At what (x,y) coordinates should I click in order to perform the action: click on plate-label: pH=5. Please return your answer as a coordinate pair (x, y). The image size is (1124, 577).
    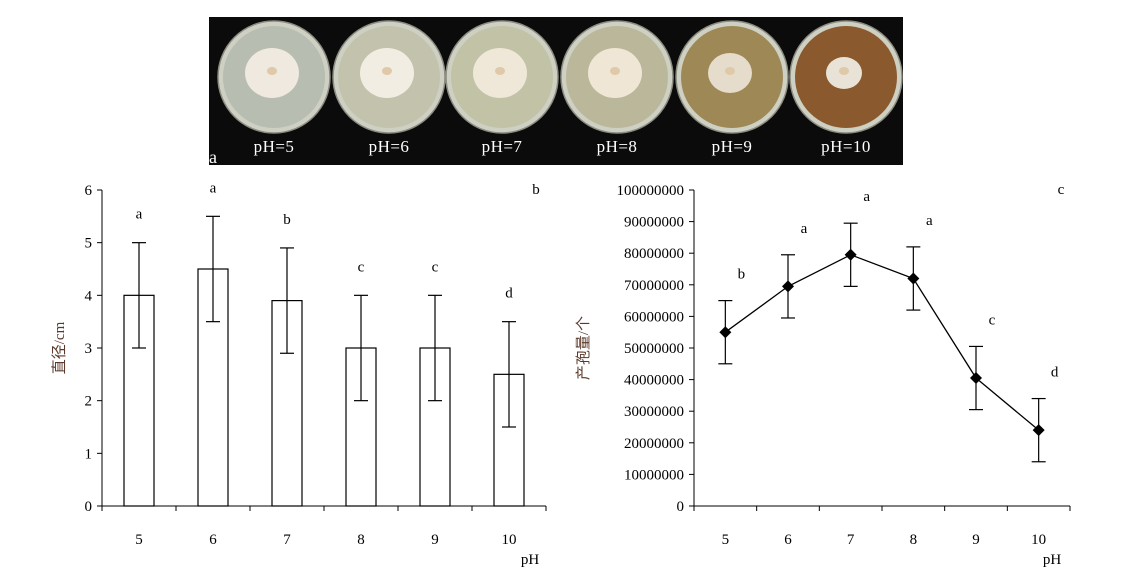
    Looking at the image, I should click on (274, 146).